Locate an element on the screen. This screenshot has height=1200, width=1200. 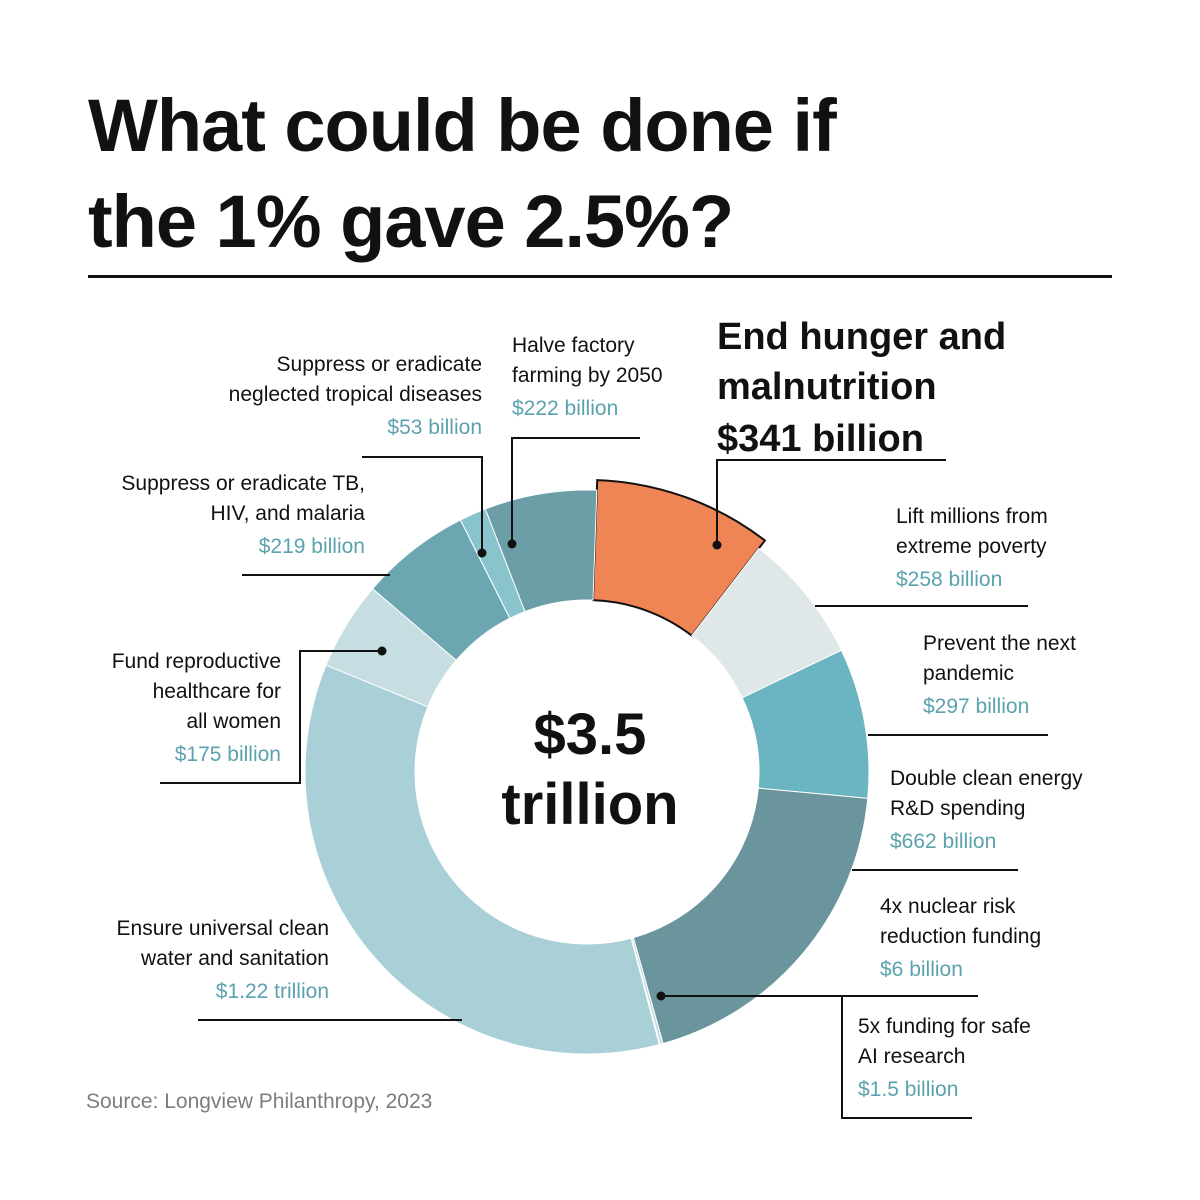
label-factory-line1: Halve factory is located at coordinates (573, 345).